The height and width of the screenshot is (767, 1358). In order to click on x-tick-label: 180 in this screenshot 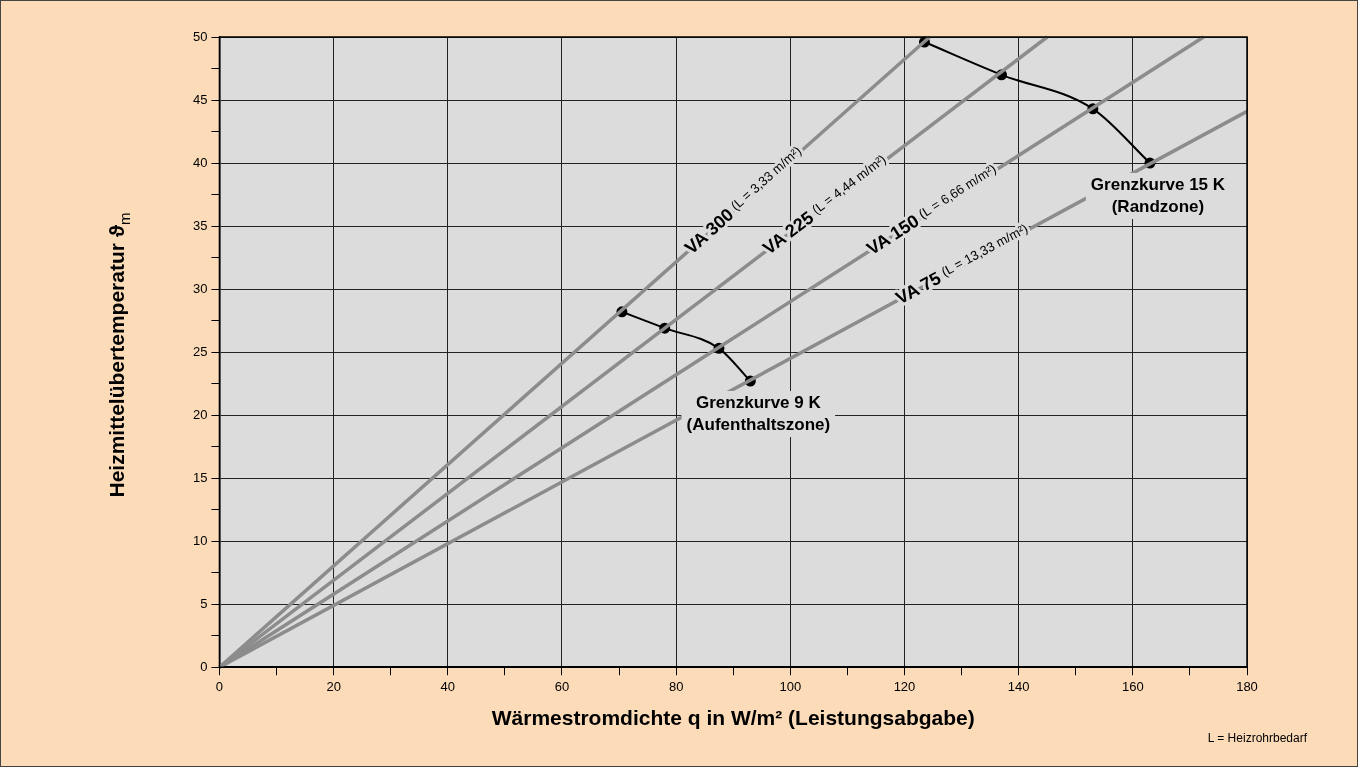, I will do `click(1247, 686)`.